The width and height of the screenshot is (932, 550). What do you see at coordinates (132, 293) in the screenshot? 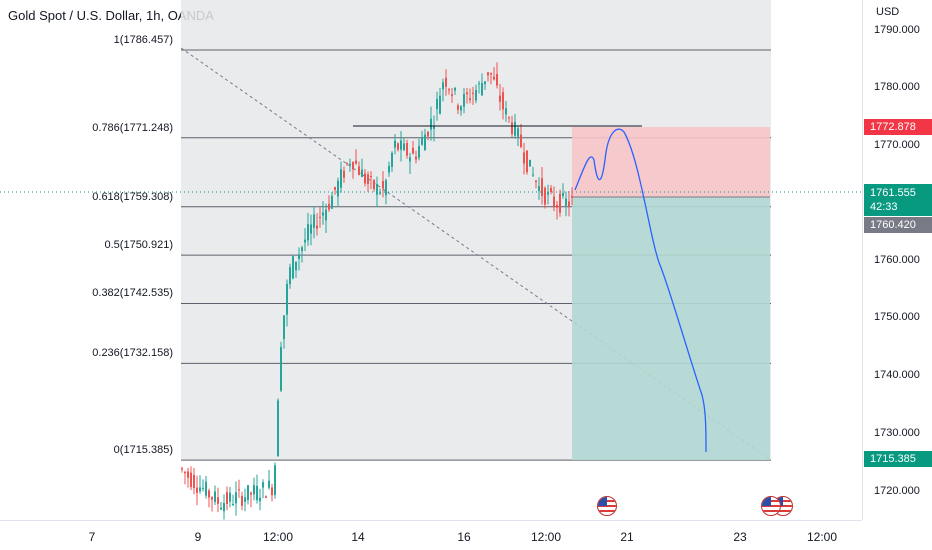
I see `fib-level-label: 0.382(1742.535)` at bounding box center [132, 293].